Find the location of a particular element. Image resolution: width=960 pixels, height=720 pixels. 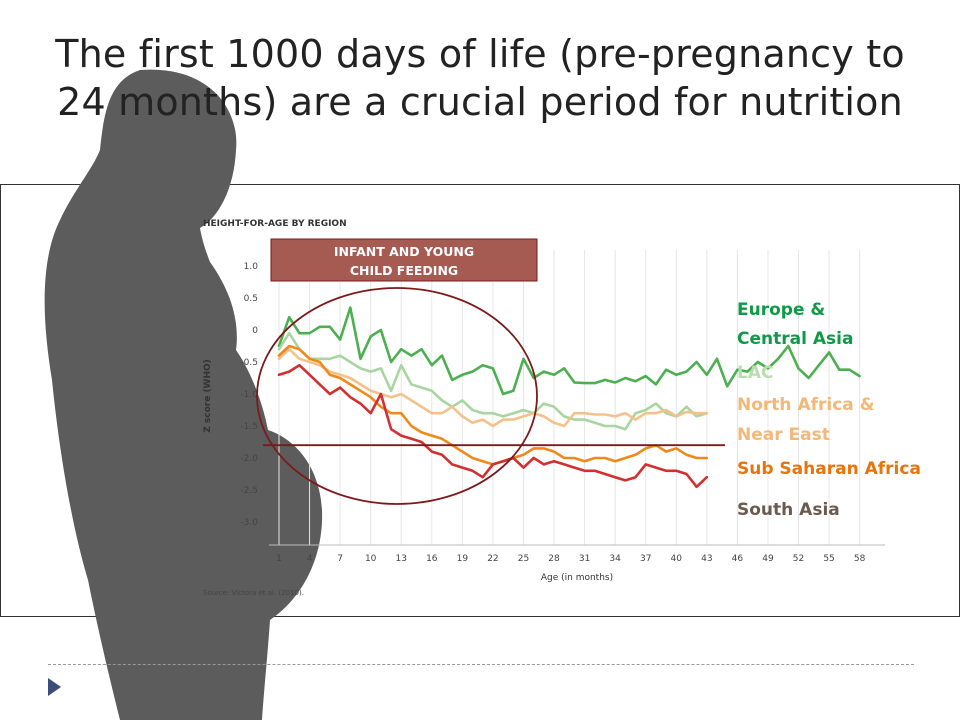

x-tick-label: 55 is located at coordinates (828, 559).